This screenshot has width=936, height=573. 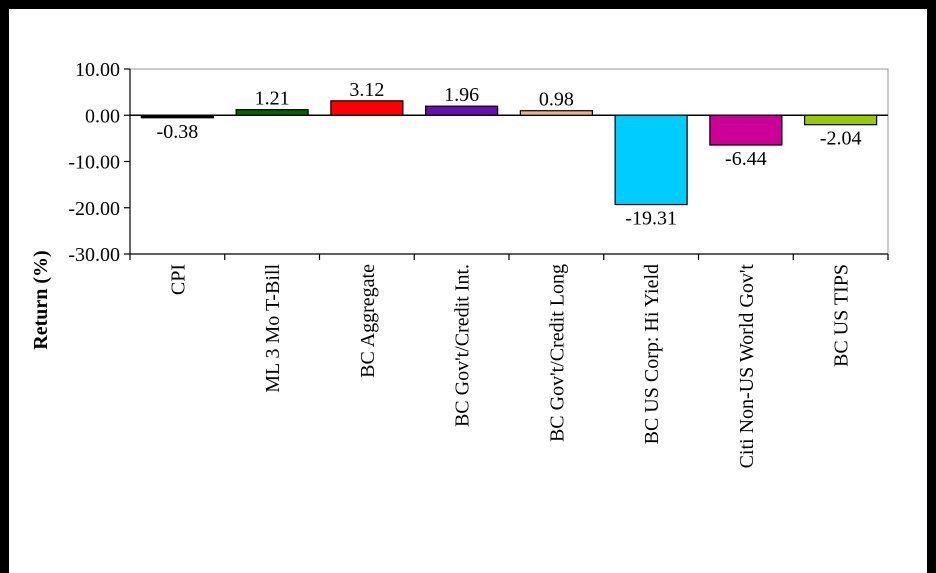 What do you see at coordinates (842, 315) in the screenshot?
I see `x-tick-label: BC US TIPS` at bounding box center [842, 315].